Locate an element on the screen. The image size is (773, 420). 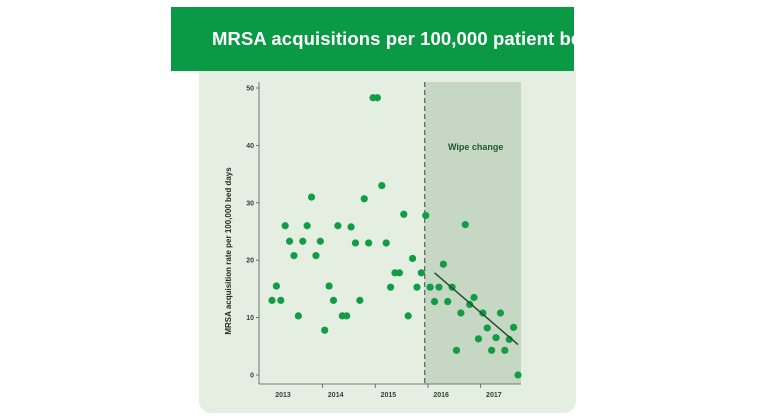
x-tick-label: 2014 is located at coordinates (336, 395).